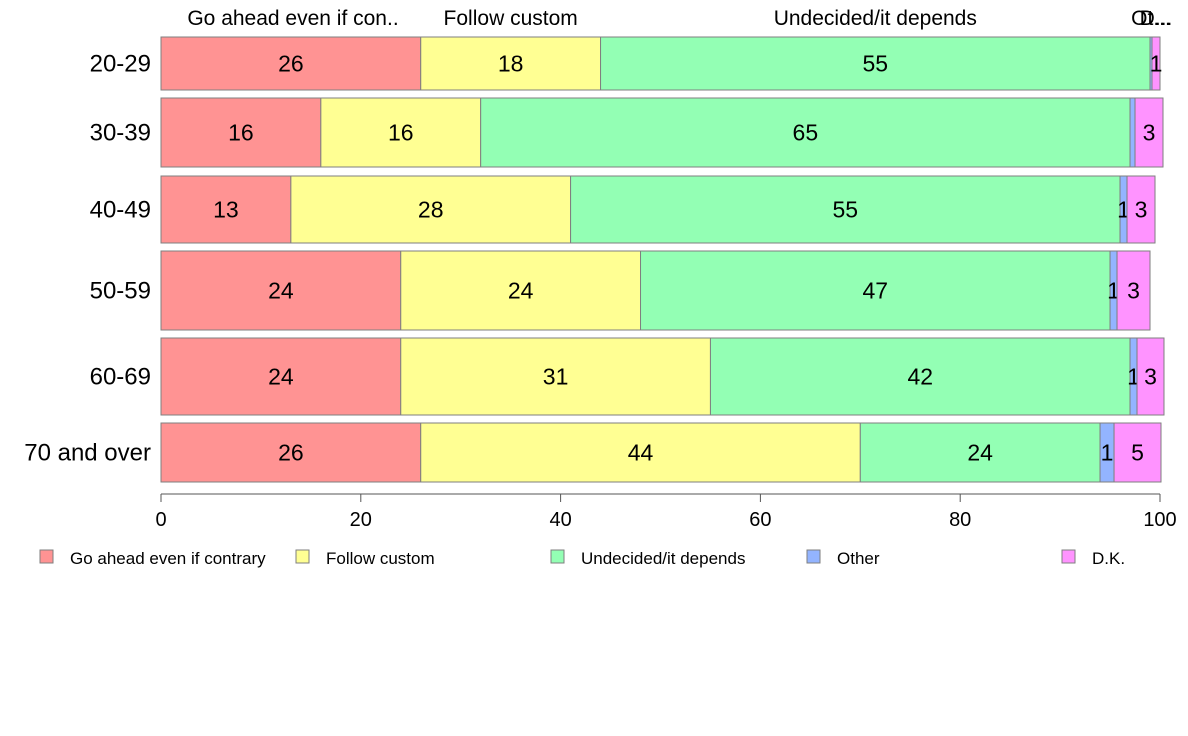 Image resolution: width=1188 pixels, height=736 pixels. I want to click on data-label: 31, so click(556, 377).